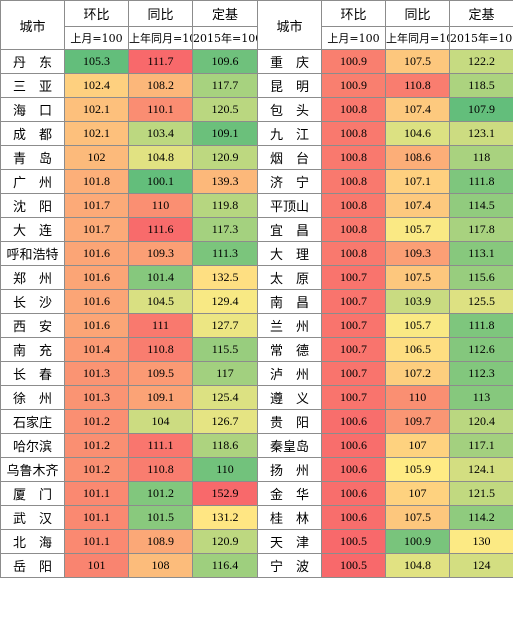 The image size is (513, 625). I want to click on yoy-value: 107.4, so click(417, 205).